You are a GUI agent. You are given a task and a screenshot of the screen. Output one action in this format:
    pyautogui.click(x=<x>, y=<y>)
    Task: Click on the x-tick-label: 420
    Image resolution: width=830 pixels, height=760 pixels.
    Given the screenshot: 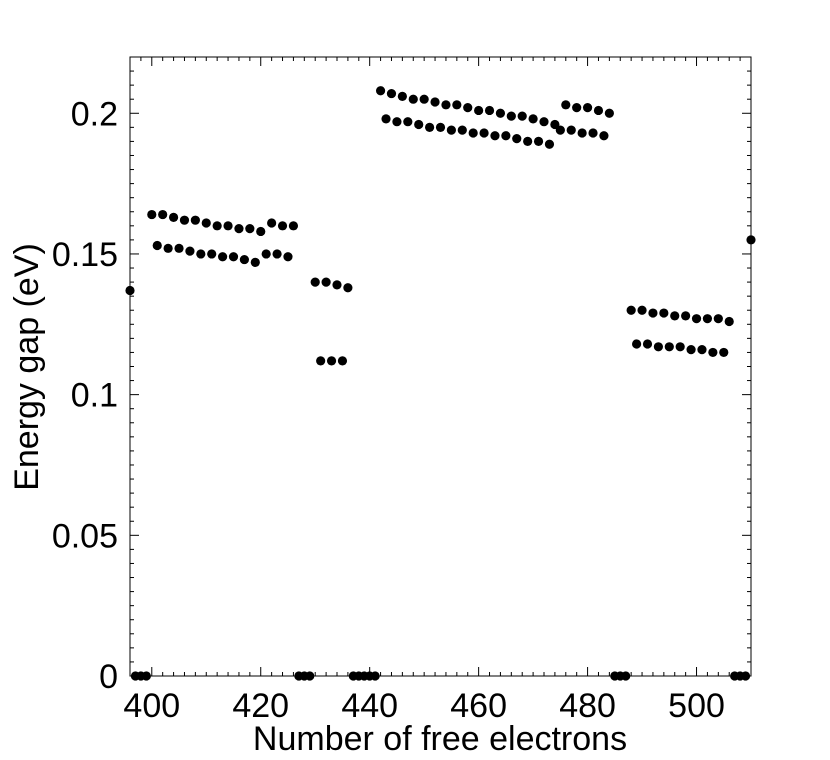 What is the action you would take?
    pyautogui.click(x=260, y=706)
    